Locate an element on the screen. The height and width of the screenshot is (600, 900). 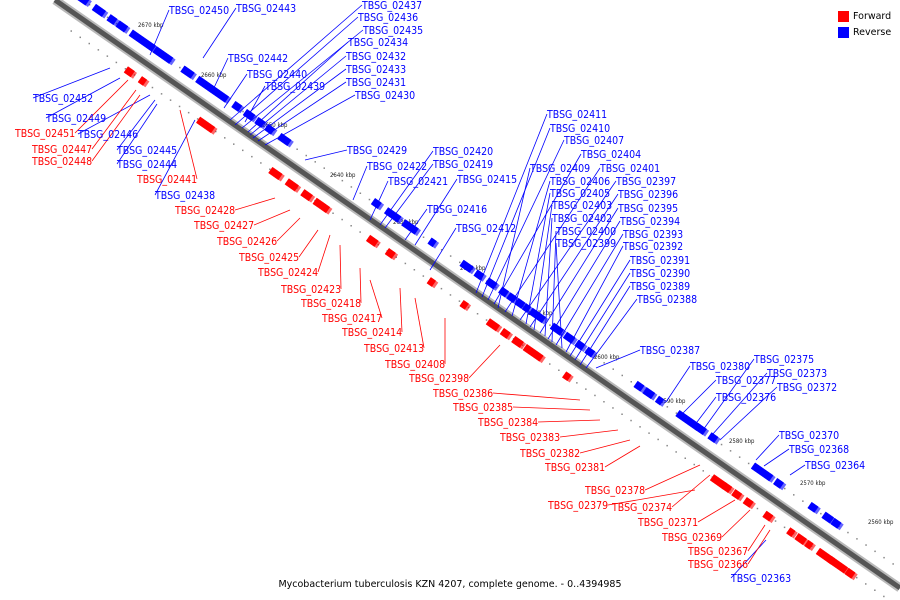
forward-gene-label: TBSG_02428 is located at coordinates (204, 211).